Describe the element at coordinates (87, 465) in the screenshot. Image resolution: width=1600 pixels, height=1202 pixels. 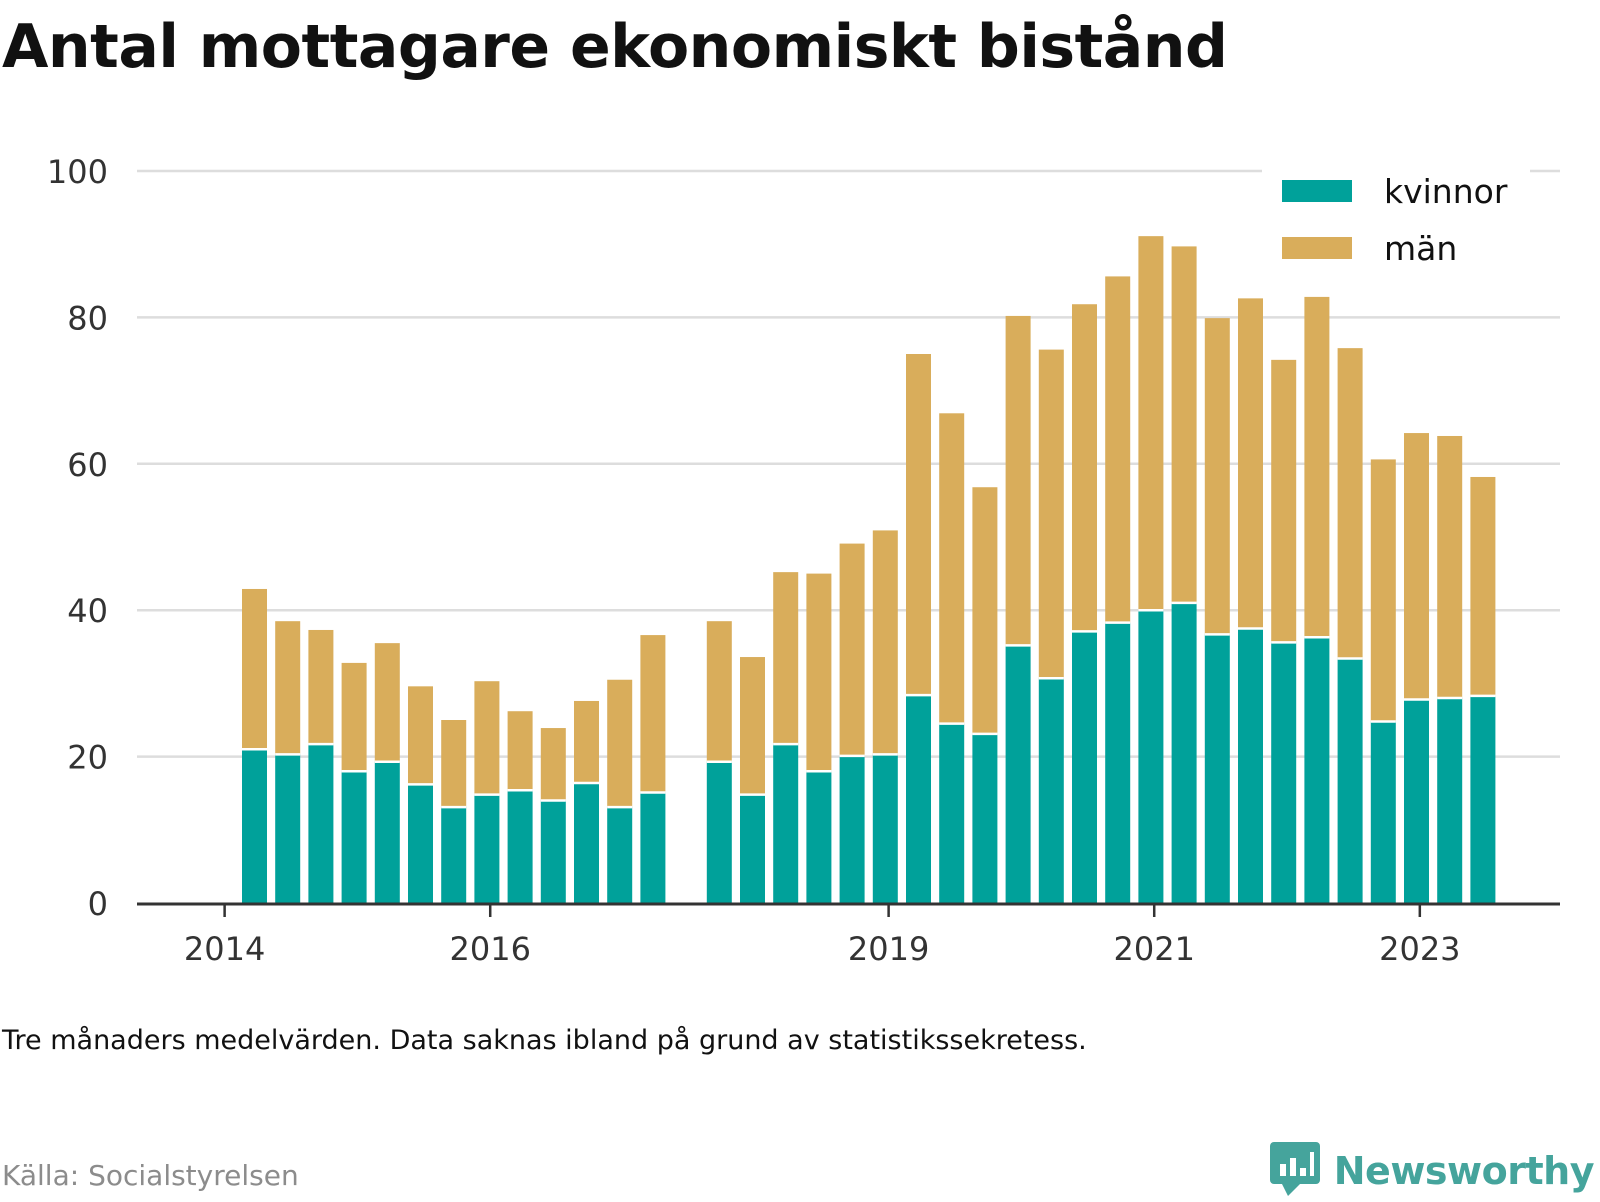
I see `y-tick-label: 60` at that location.